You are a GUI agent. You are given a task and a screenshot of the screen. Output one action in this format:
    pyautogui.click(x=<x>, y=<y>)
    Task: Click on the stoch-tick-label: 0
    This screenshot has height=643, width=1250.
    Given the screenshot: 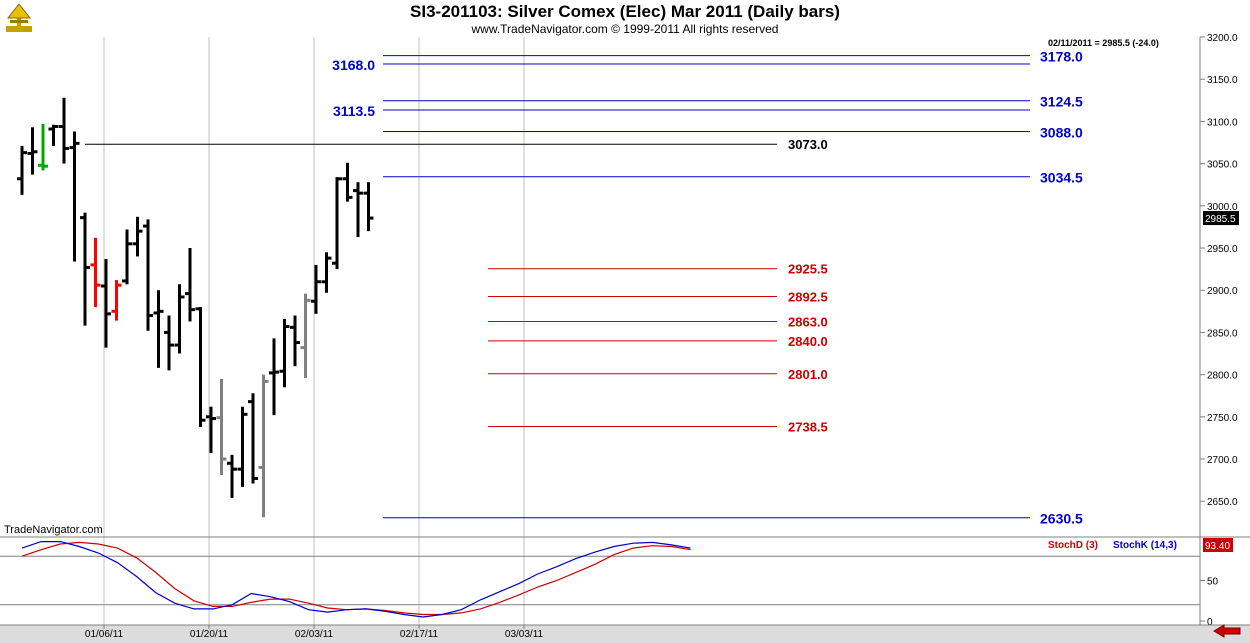 What is the action you would take?
    pyautogui.click(x=1210, y=622)
    